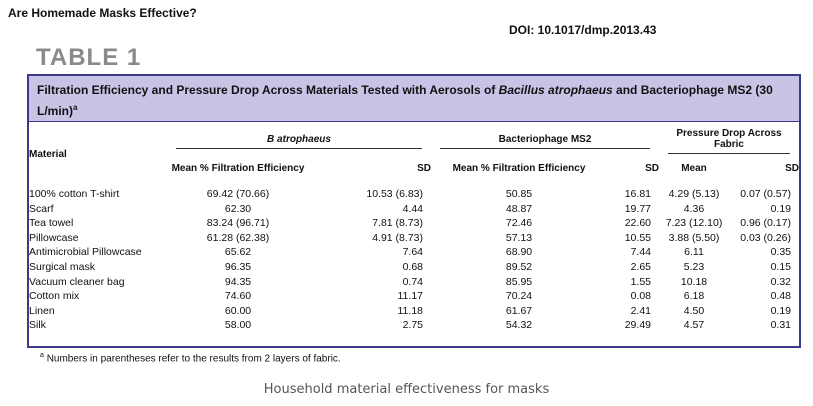 The image size is (813, 406). Describe the element at coordinates (238, 252) in the screenshot. I see `b-mean-cell: 65.62` at that location.